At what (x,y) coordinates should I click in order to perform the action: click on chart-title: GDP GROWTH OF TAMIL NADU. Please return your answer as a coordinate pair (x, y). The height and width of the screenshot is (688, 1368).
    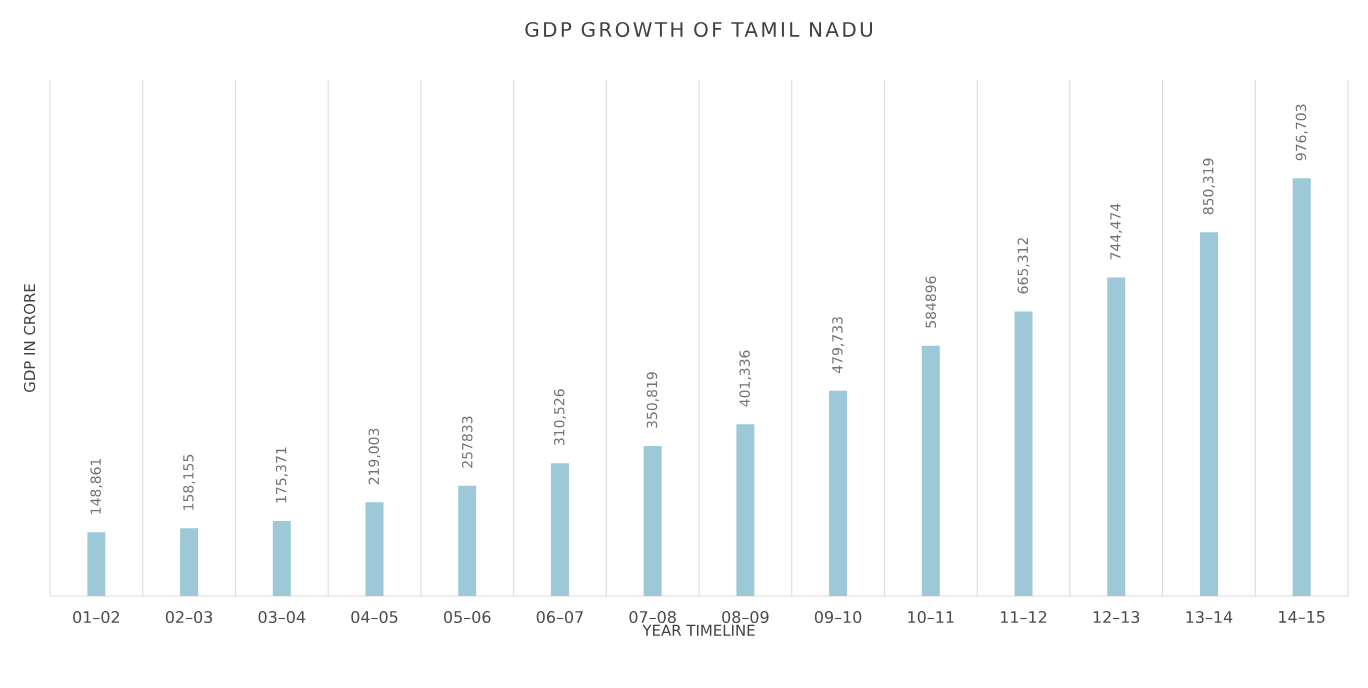
    Looking at the image, I should click on (699, 29).